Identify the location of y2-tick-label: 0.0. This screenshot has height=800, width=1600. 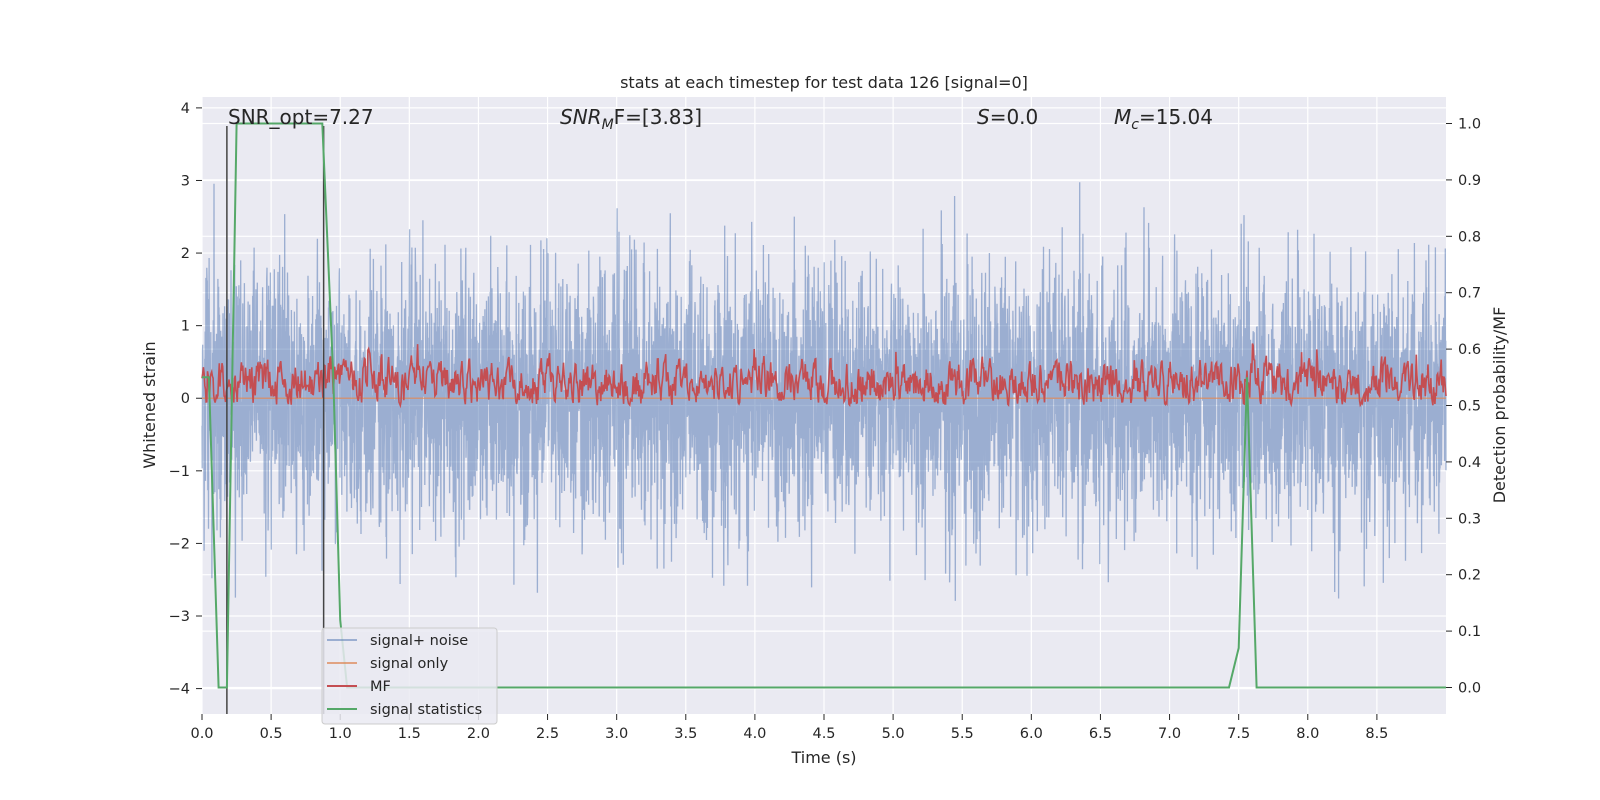
(1469, 688).